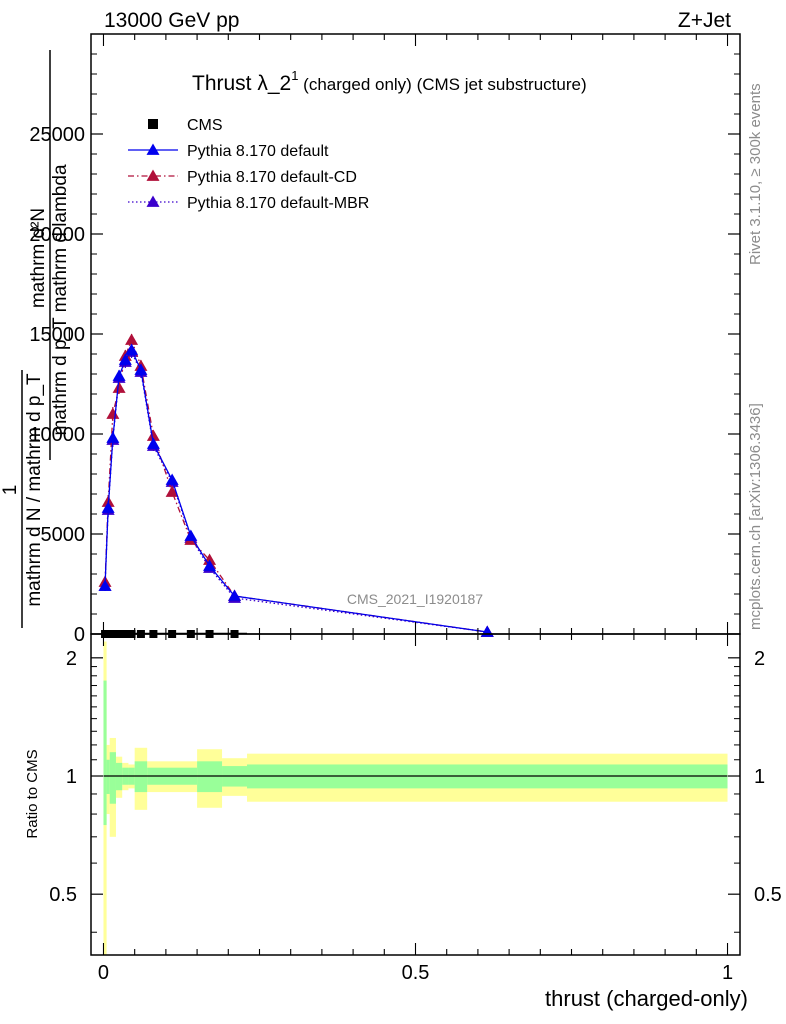 Image resolution: width=786 pixels, height=1024 pixels. I want to click on legend-marker-square, so click(153, 124).